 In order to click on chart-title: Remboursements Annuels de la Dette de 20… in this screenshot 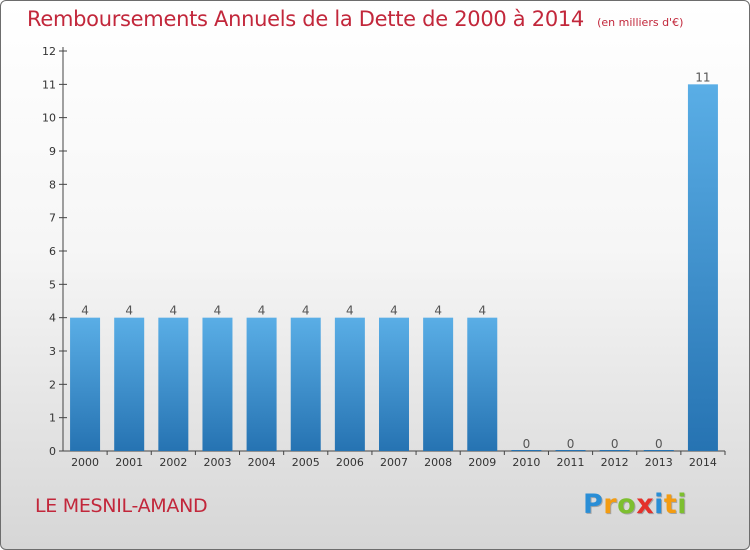, I will do `click(305, 19)`.